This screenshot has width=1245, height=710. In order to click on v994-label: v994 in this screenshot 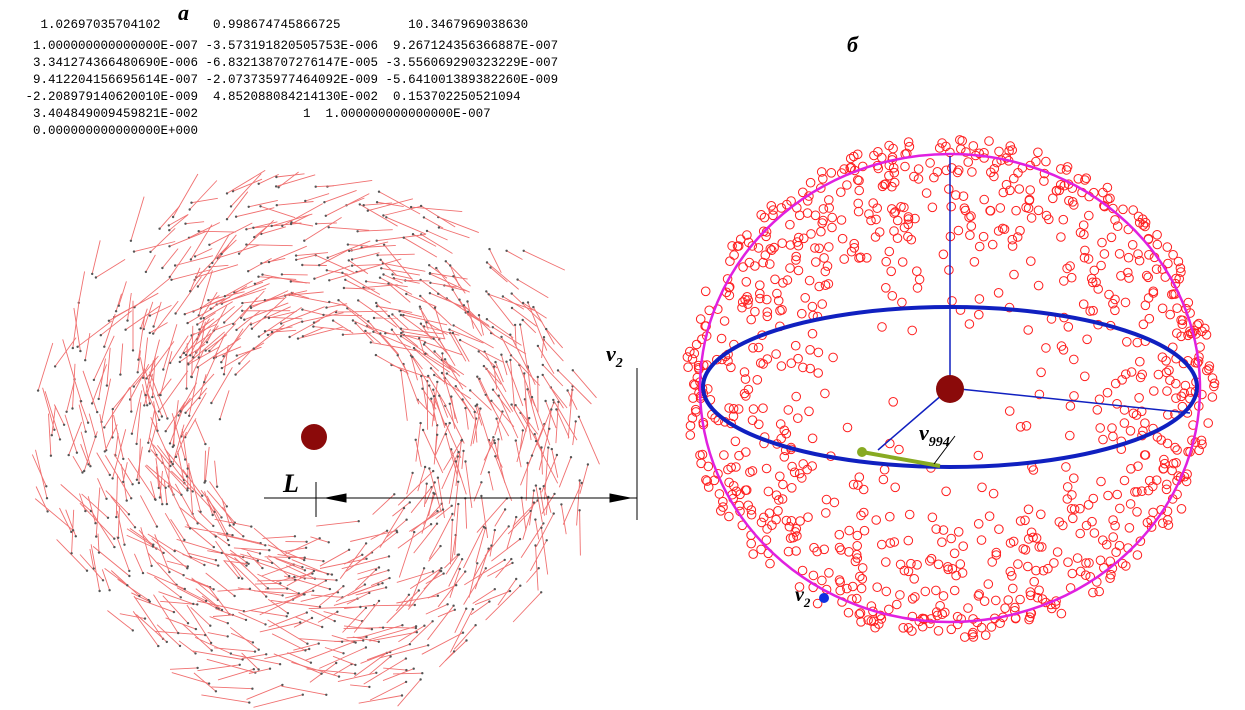, I will do `click(934, 435)`.